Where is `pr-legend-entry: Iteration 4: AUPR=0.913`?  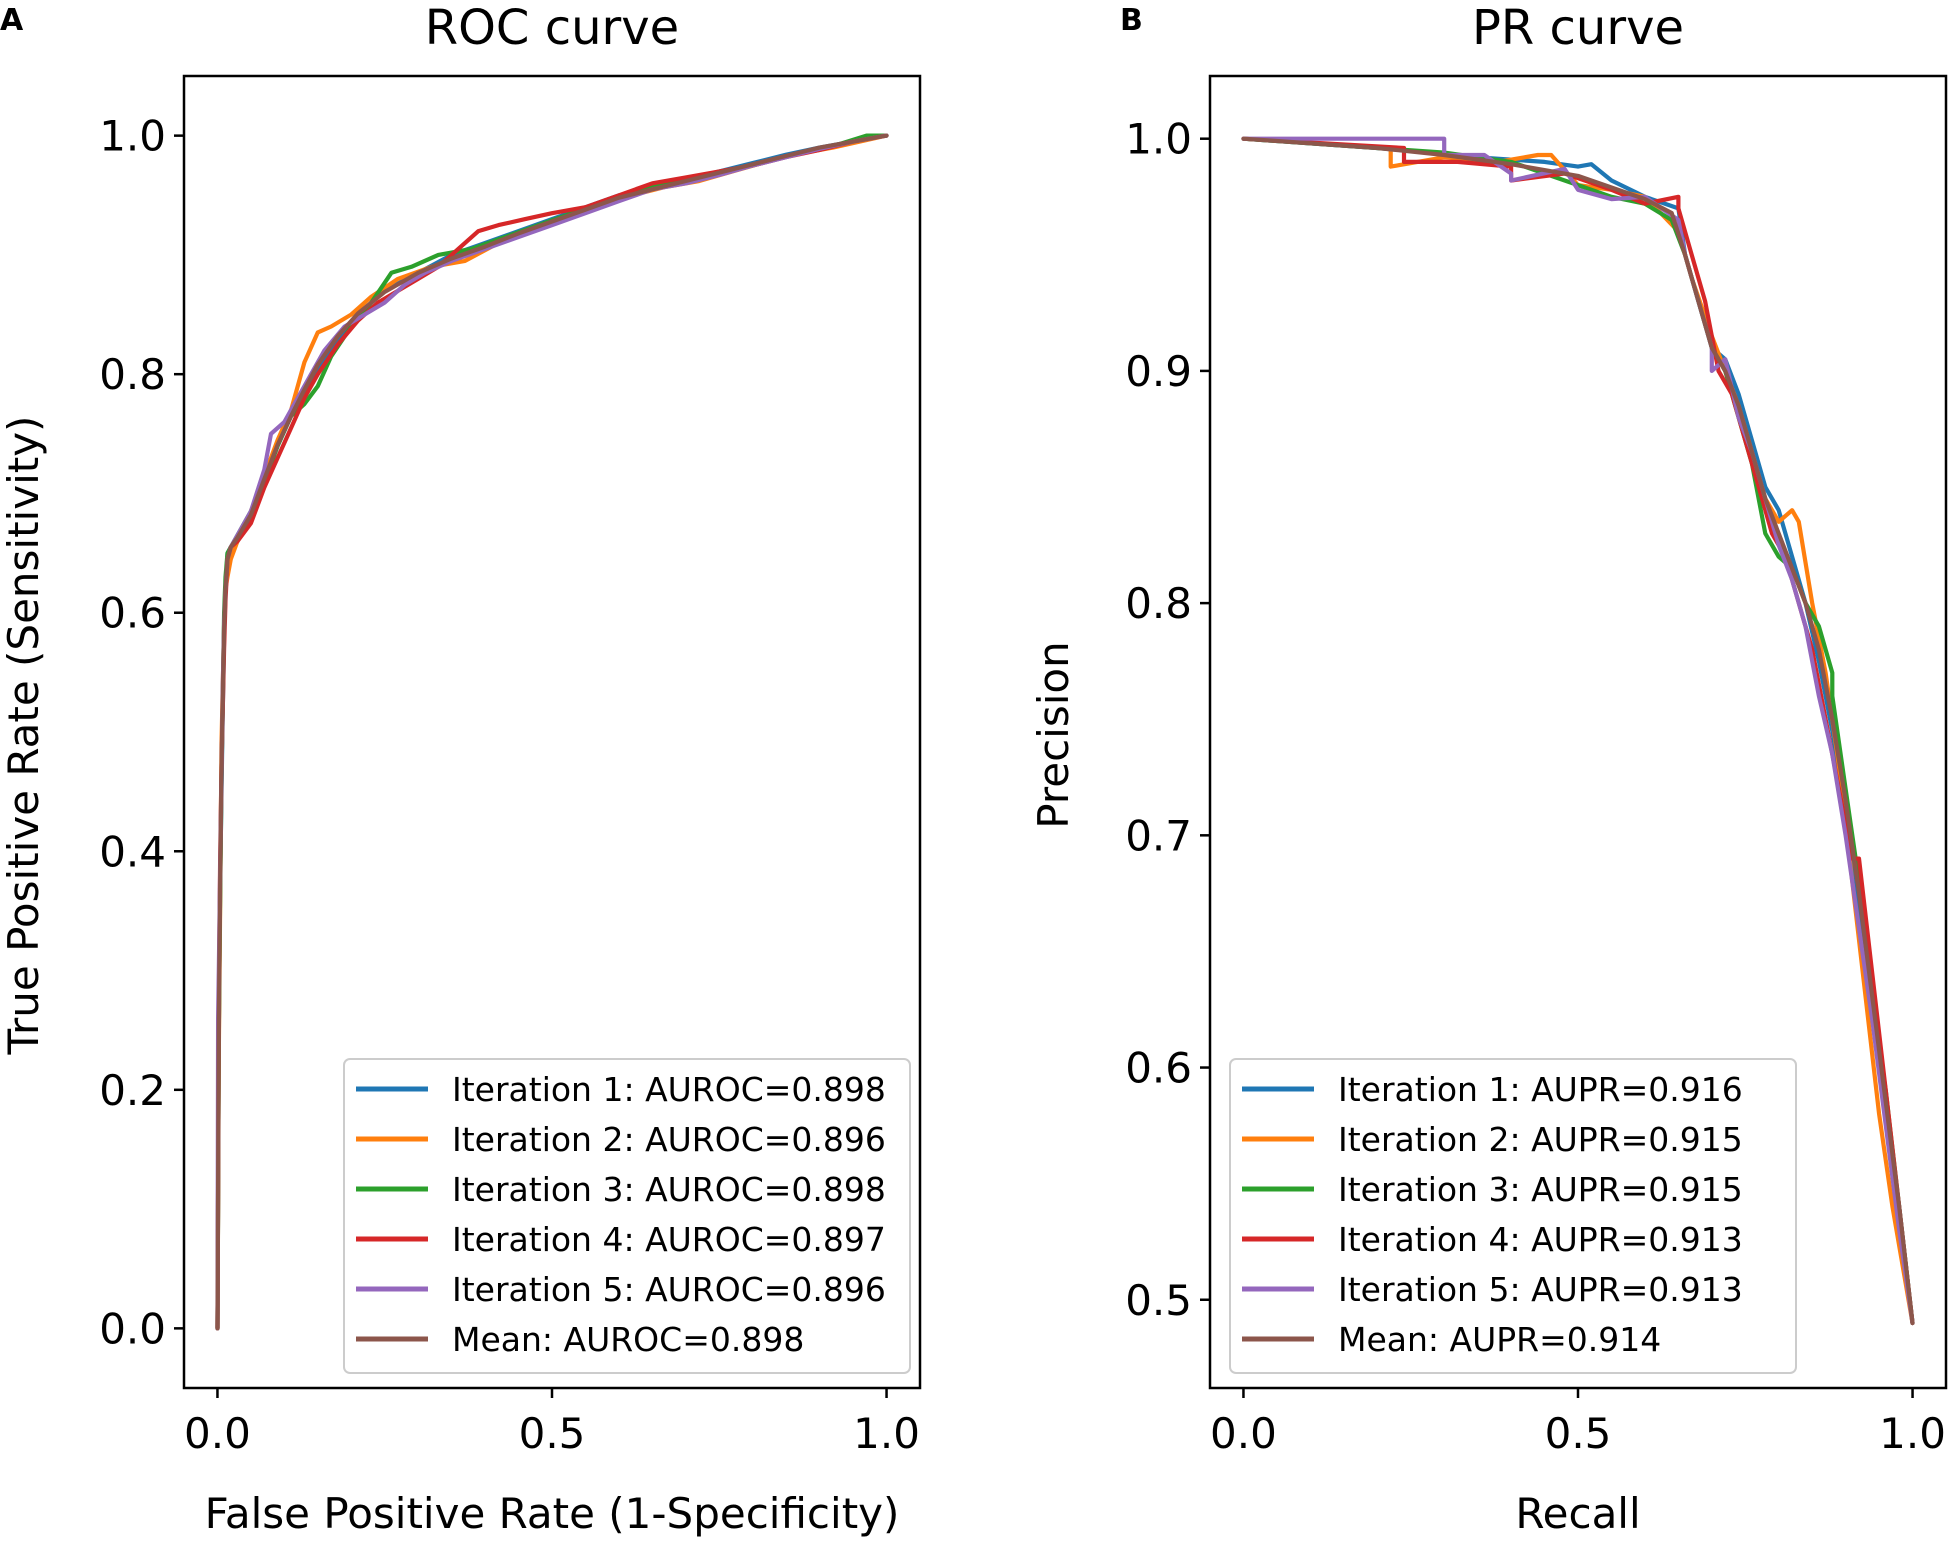 pr-legend-entry: Iteration 4: AUPR=0.913 is located at coordinates (1540, 1239).